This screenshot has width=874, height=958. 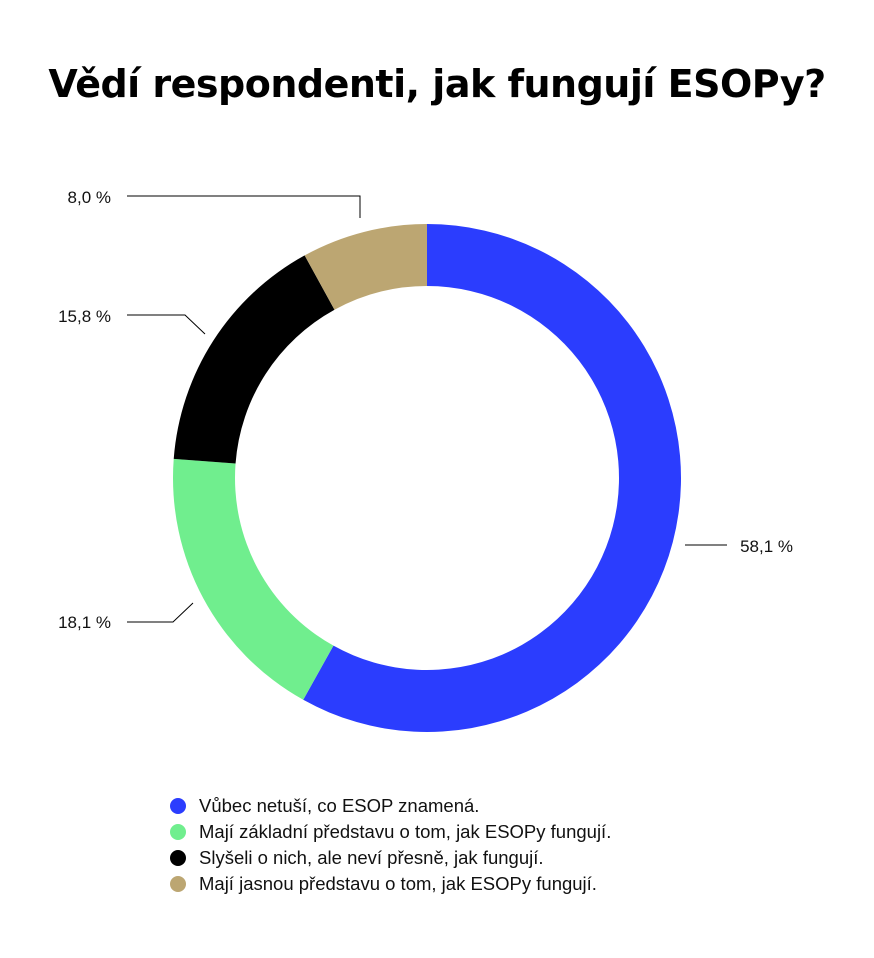 I want to click on data-label-2: 15,8 %, so click(x=84, y=316).